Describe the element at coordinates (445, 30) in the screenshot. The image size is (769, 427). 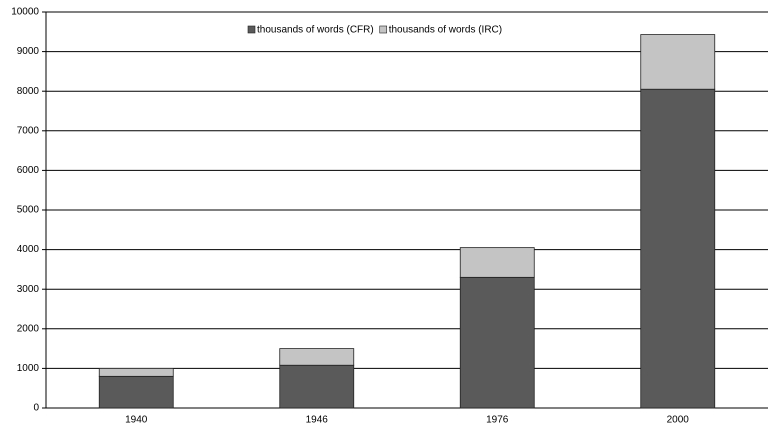
I see `legend-label: thousands of words (IRC)` at that location.